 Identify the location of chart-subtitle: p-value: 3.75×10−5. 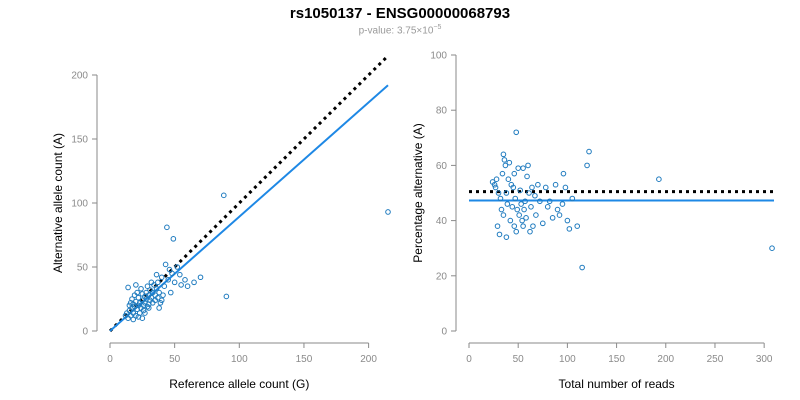
(400, 30).